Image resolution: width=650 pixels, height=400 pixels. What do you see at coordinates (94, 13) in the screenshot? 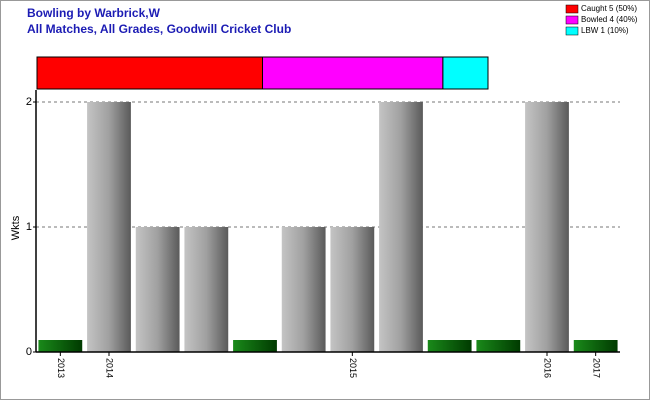
I see `chart-title: Bowling by Warbrick,W` at bounding box center [94, 13].